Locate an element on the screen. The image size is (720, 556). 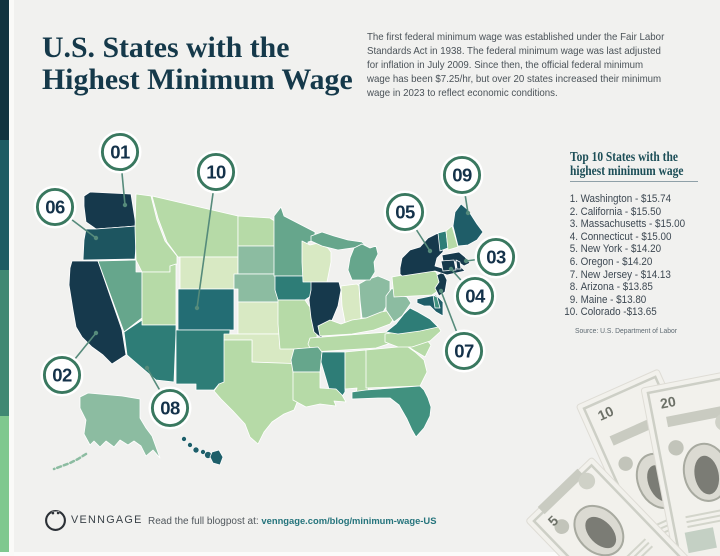
svg-text: 04 is located at coordinates (475, 296).